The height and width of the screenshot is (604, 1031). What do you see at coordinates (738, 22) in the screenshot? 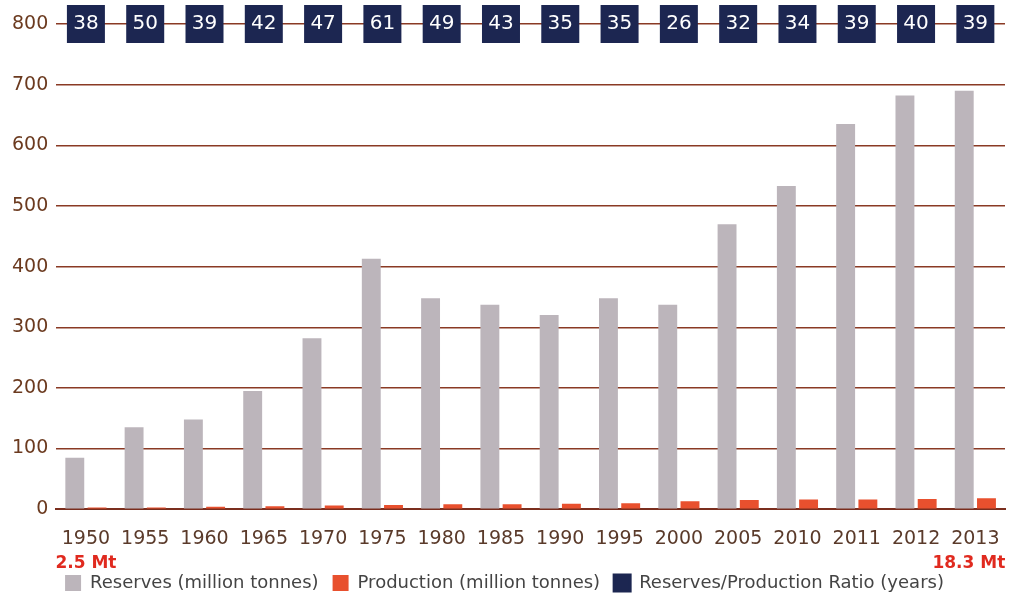
I see `annotation: 32` at bounding box center [738, 22].